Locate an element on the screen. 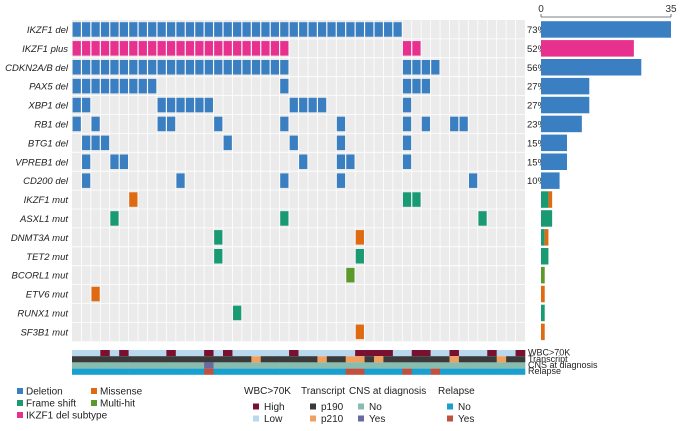 The height and width of the screenshot is (431, 685). anno-cns-at-diagnosis-s1 is located at coordinates (86, 365).